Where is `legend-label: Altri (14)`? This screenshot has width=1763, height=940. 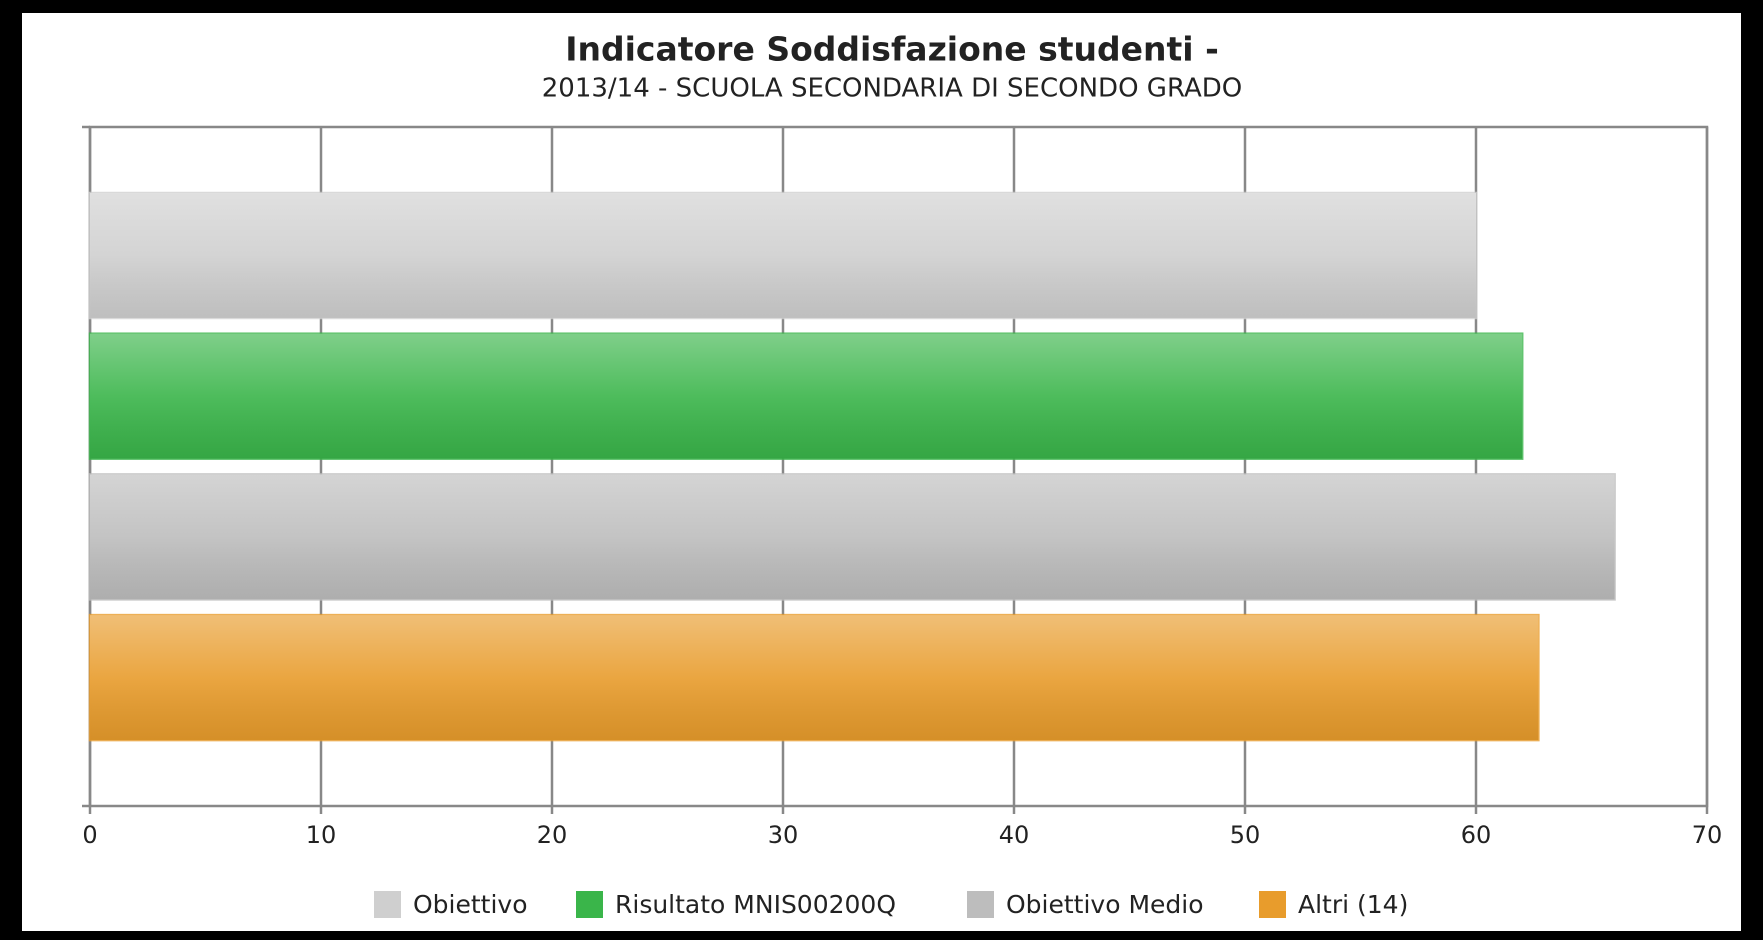 legend-label: Altri (14) is located at coordinates (1353, 904).